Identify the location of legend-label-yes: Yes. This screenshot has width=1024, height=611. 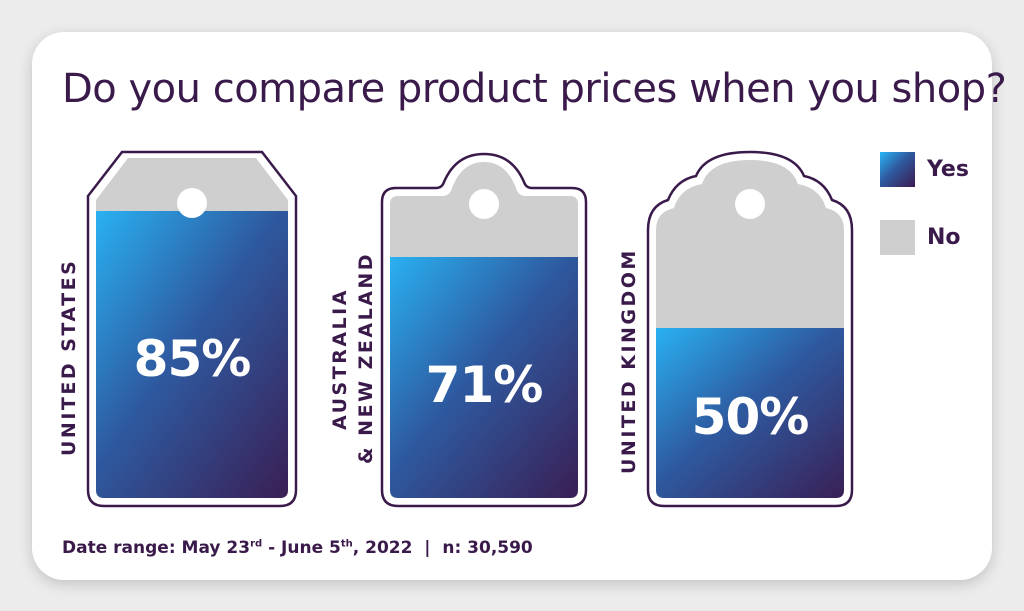
(948, 169).